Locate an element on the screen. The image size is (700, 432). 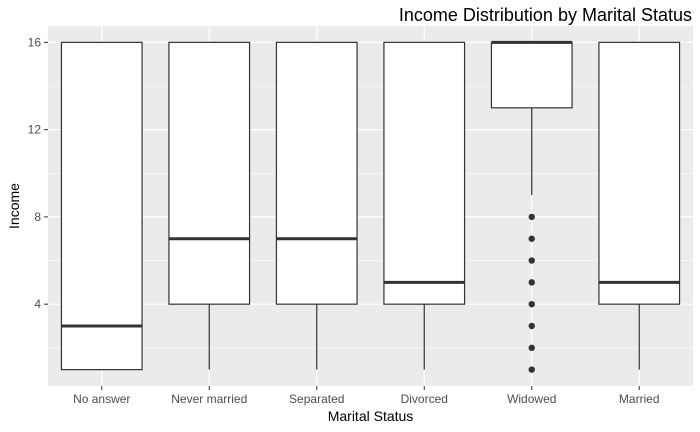
y-tick-label: 4 is located at coordinates (37, 304).